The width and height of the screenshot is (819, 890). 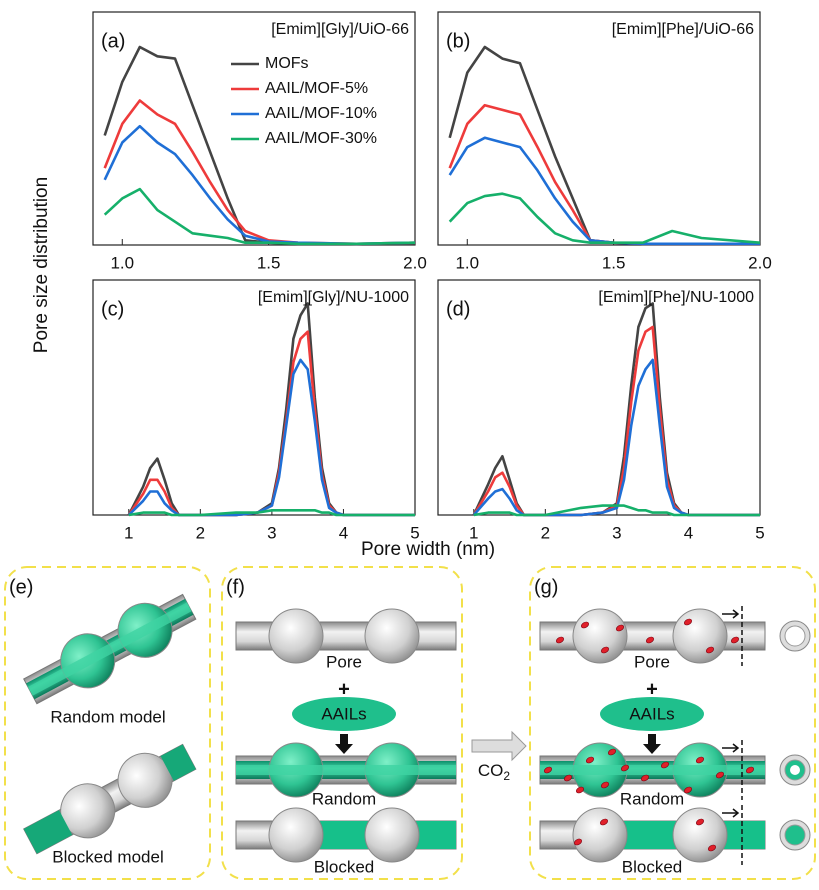 What do you see at coordinates (321, 113) in the screenshot?
I see `legend-label: AAIL/MOF-10%` at bounding box center [321, 113].